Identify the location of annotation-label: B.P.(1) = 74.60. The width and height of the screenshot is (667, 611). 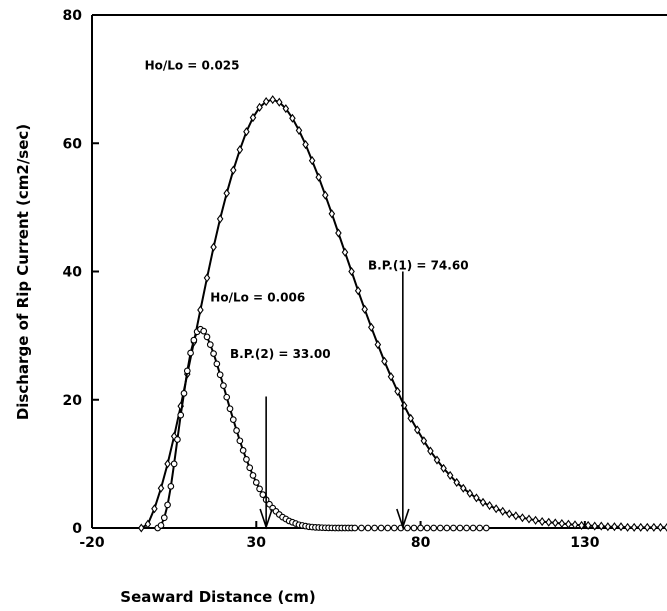
(418, 266).